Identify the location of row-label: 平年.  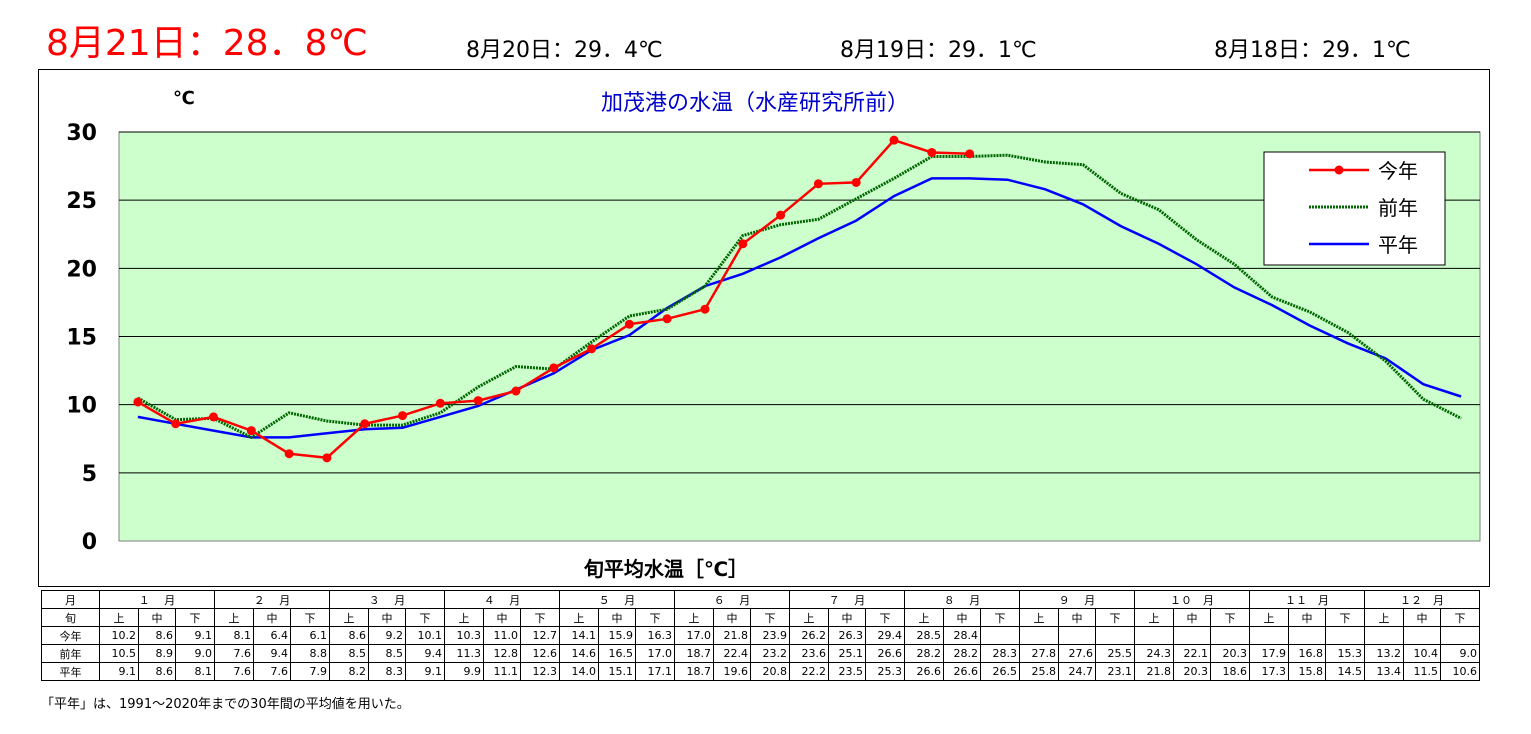
(70, 671).